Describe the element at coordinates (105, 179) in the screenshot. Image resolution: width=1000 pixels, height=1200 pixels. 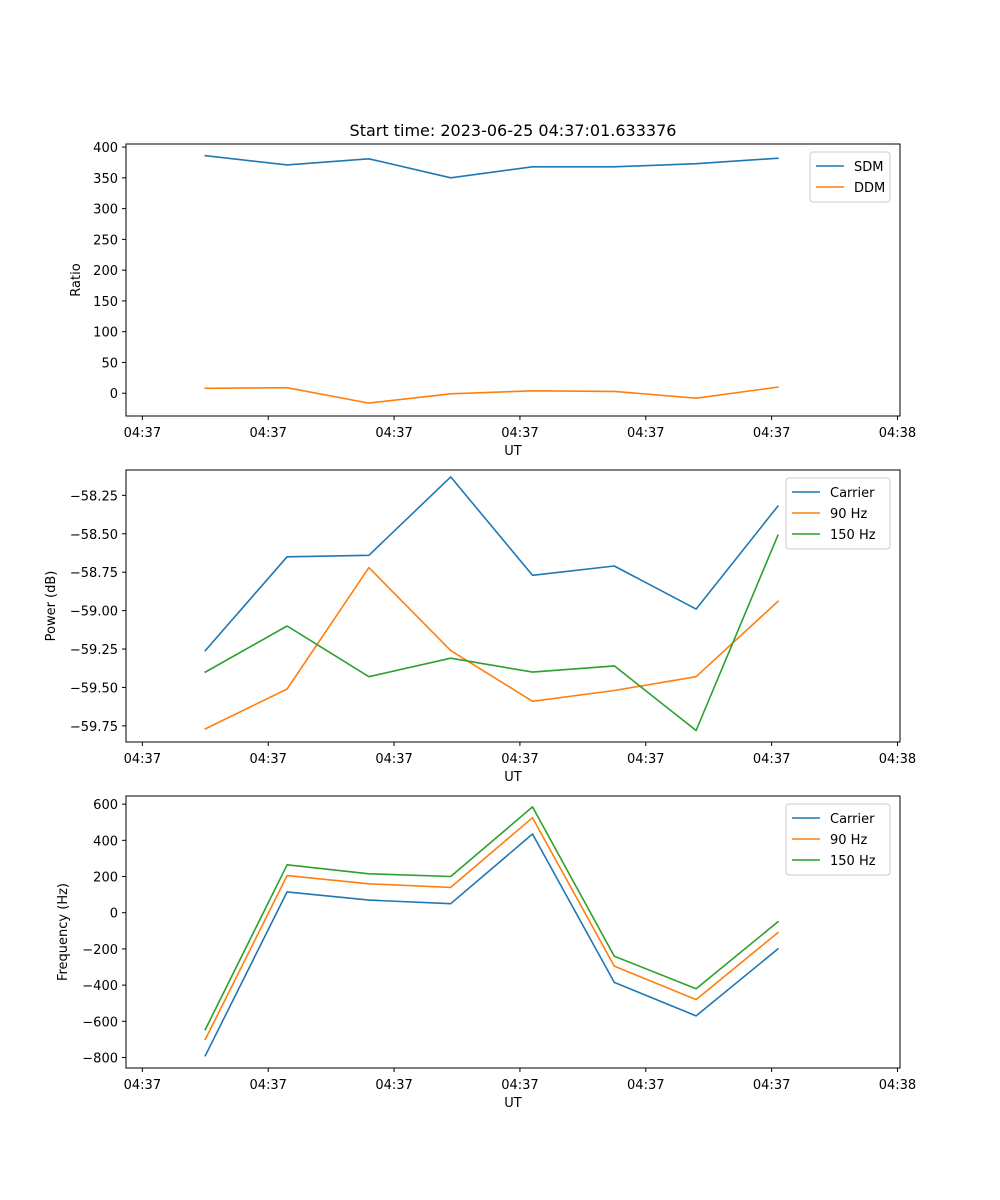
I see `ratio-y-tick-label: 350` at that location.